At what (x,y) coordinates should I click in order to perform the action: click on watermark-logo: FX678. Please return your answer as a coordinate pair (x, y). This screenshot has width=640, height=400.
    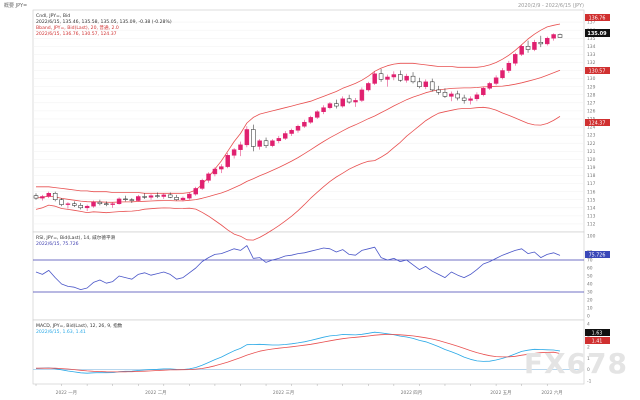
    Looking at the image, I should click on (575, 363).